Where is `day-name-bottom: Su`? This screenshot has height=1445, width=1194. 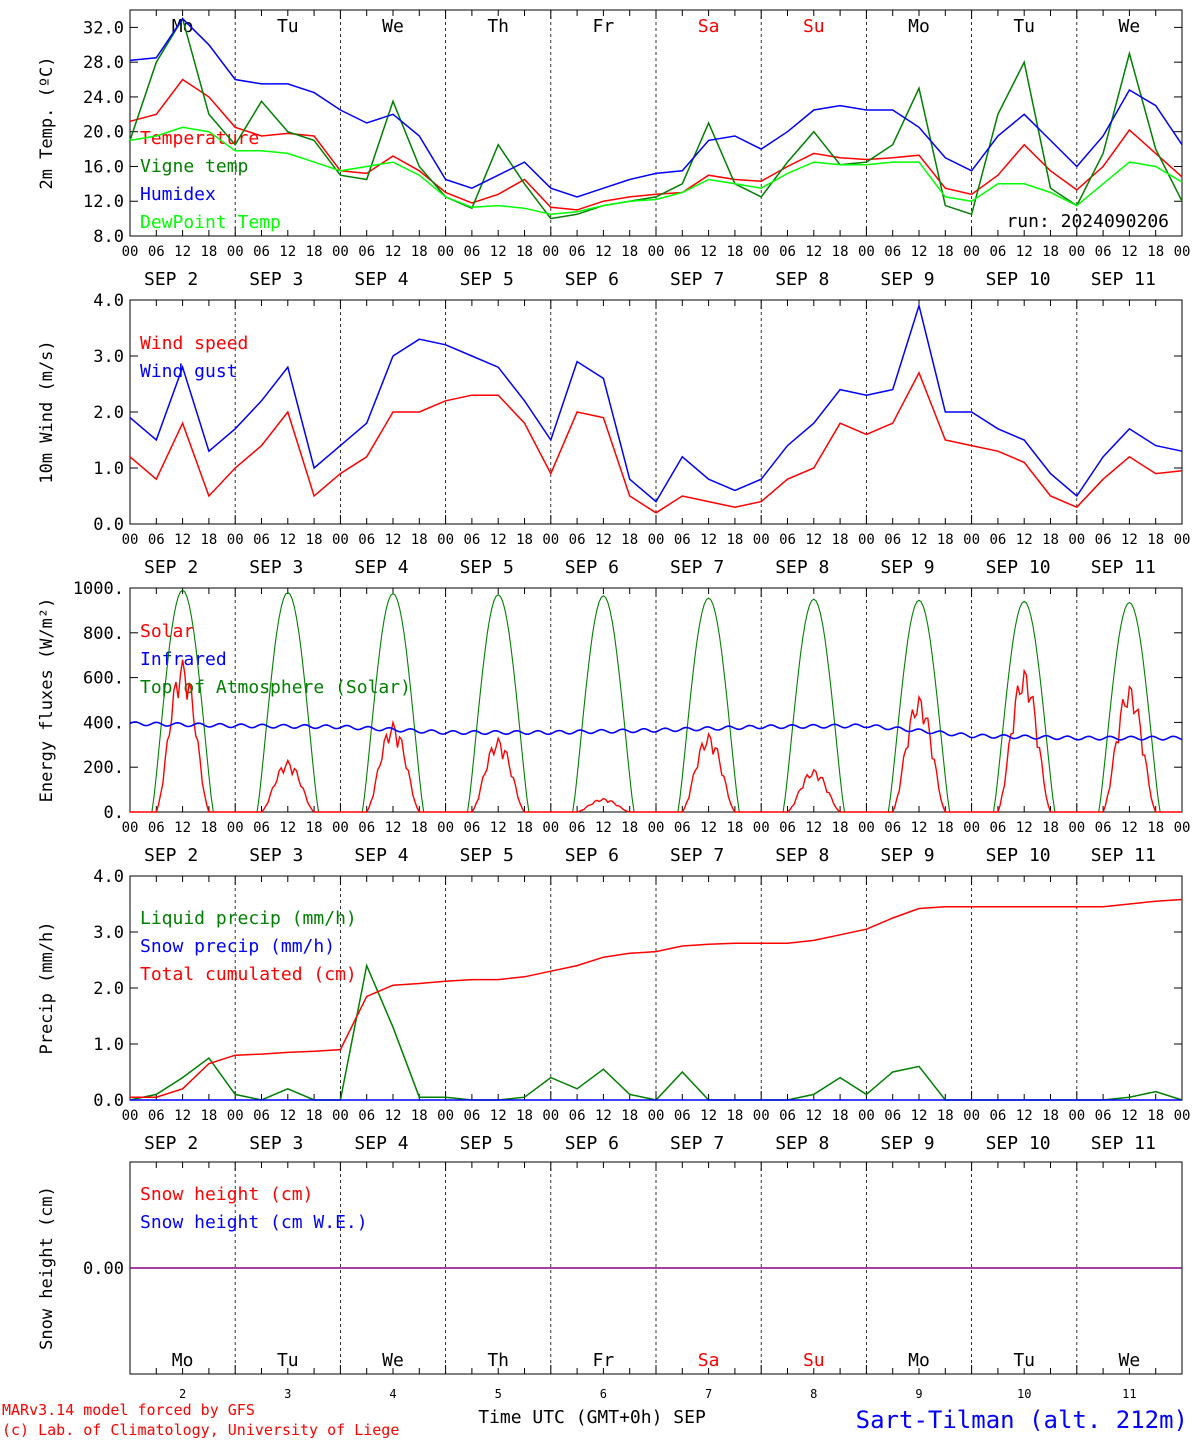
day-name-bottom: Su is located at coordinates (814, 1360).